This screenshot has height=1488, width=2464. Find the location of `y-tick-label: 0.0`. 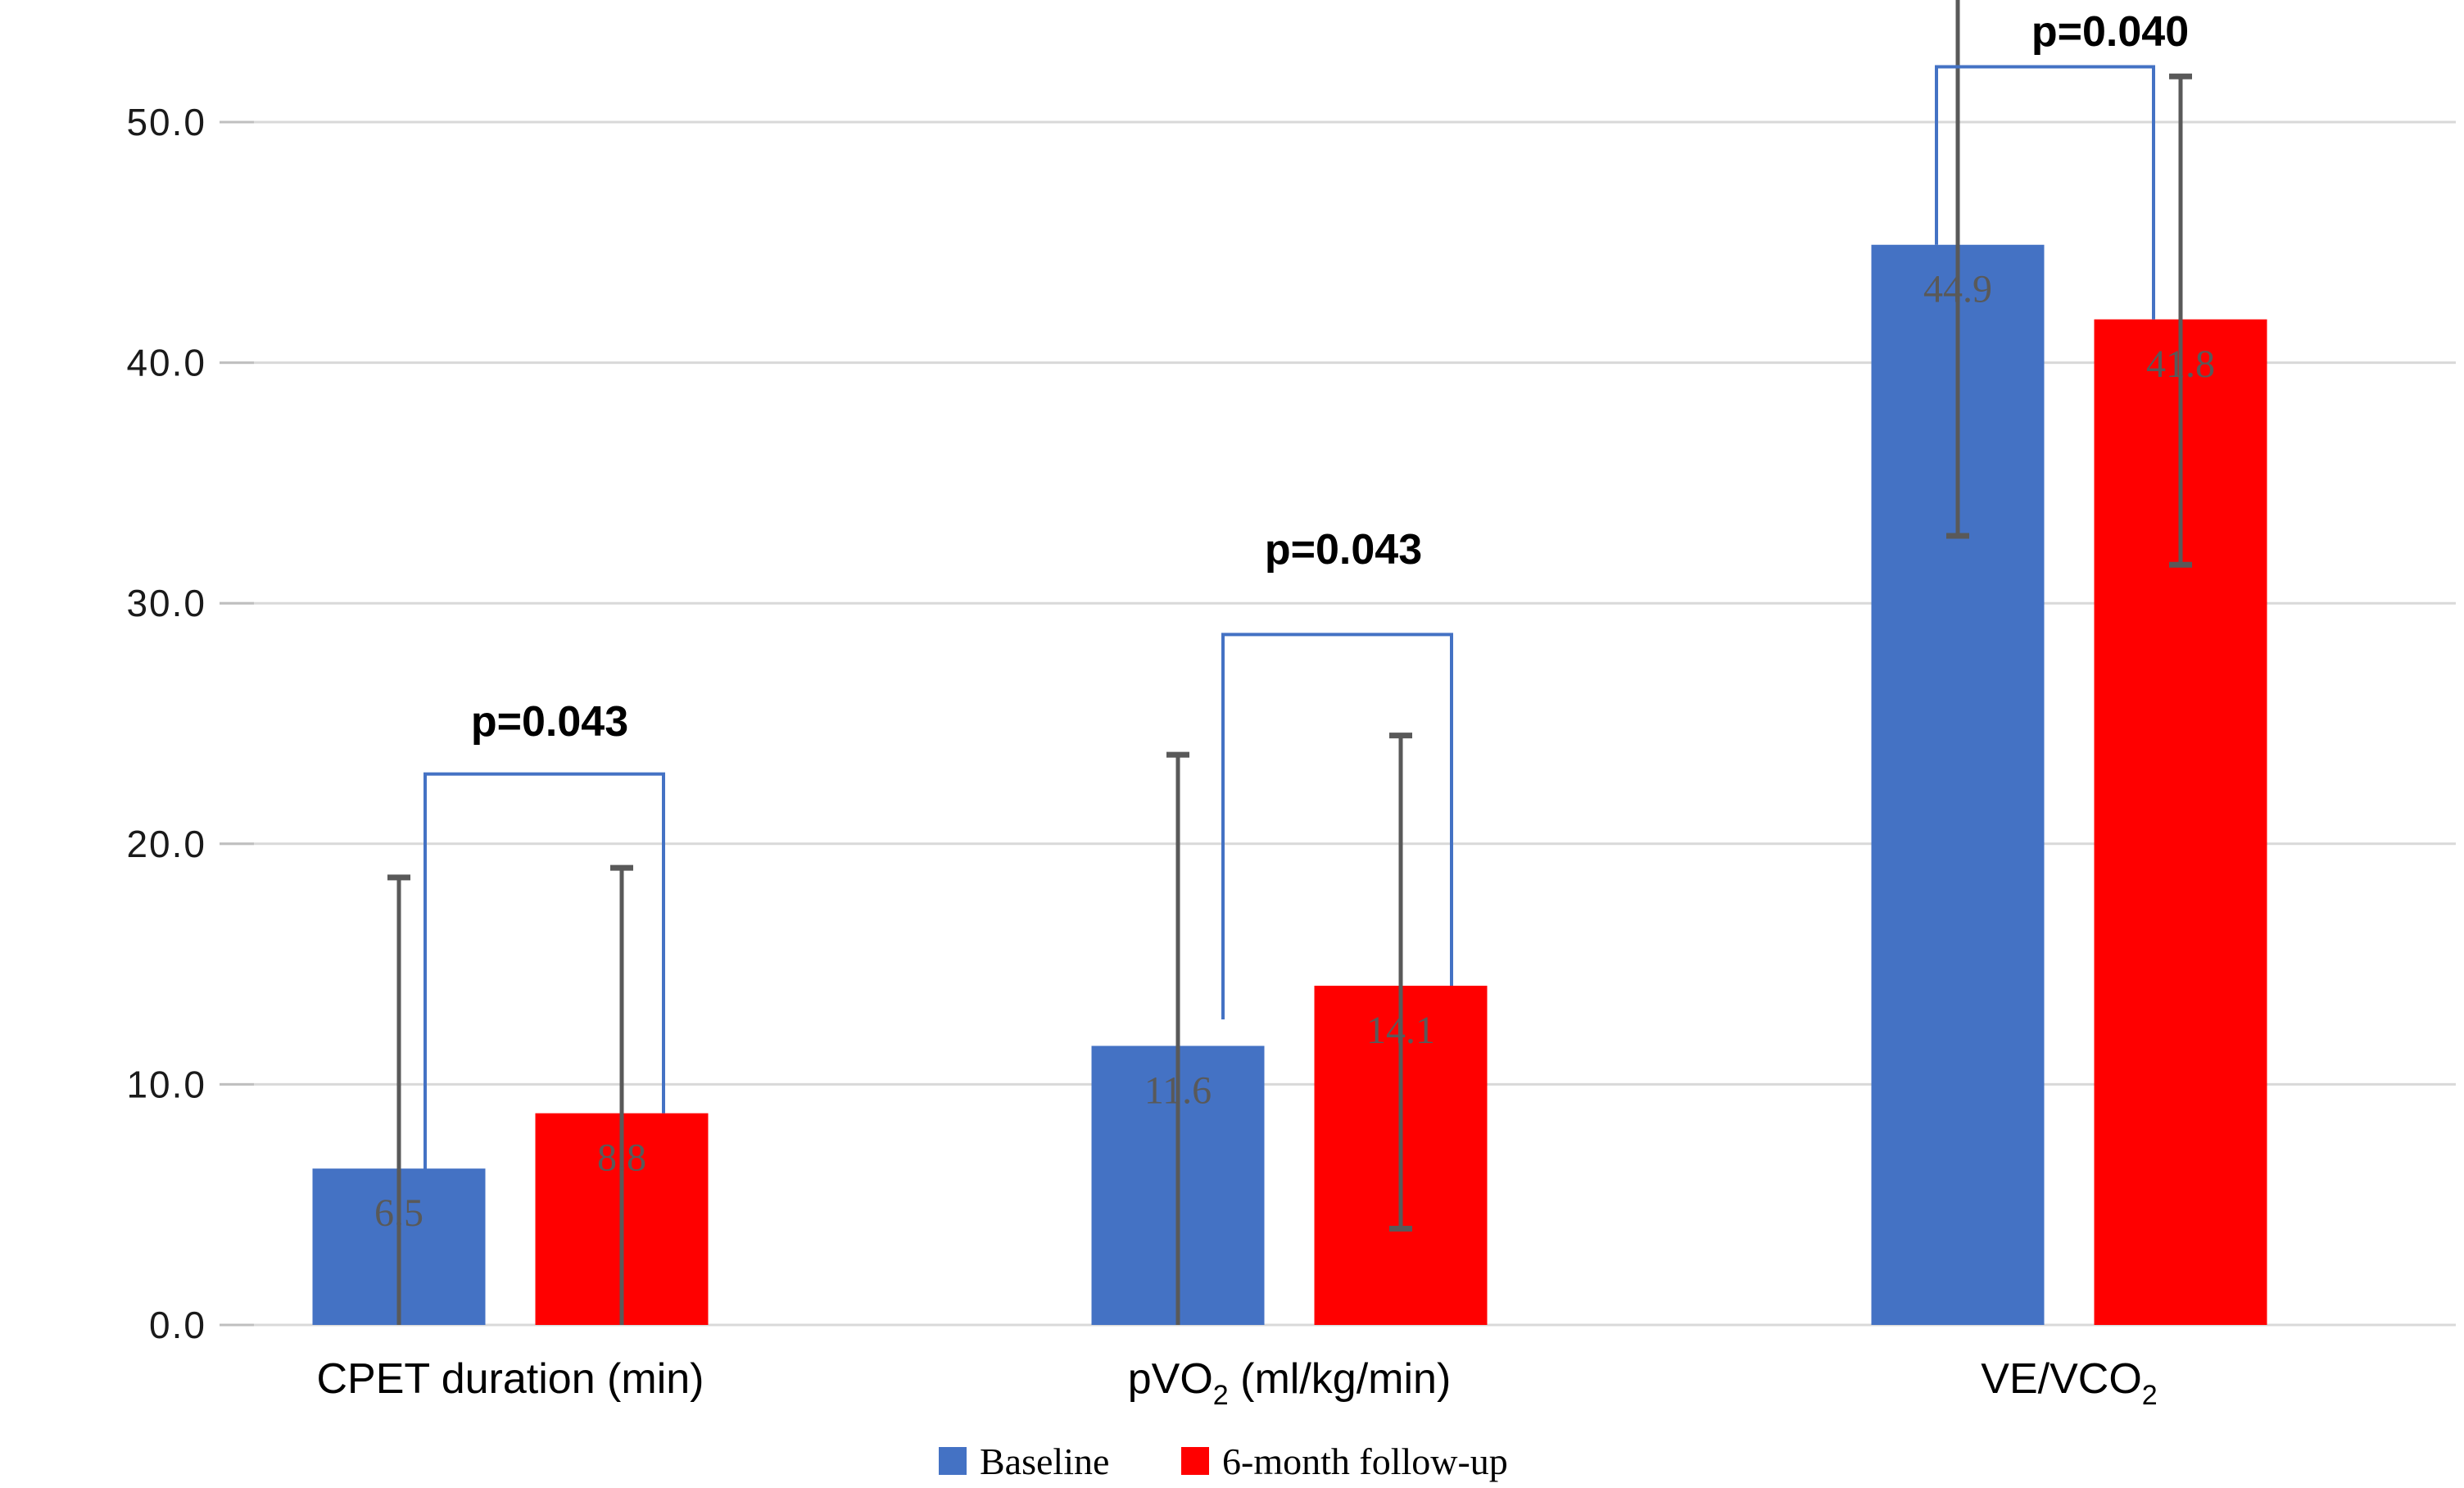

y-tick-label: 0.0 is located at coordinates (177, 1325).